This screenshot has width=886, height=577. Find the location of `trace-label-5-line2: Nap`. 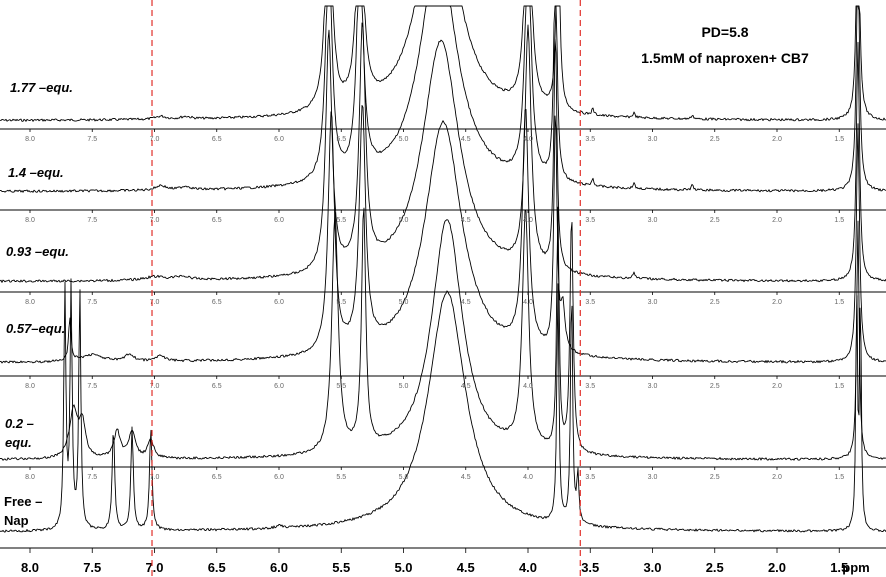

trace-label-5-line2: Nap is located at coordinates (16, 520).